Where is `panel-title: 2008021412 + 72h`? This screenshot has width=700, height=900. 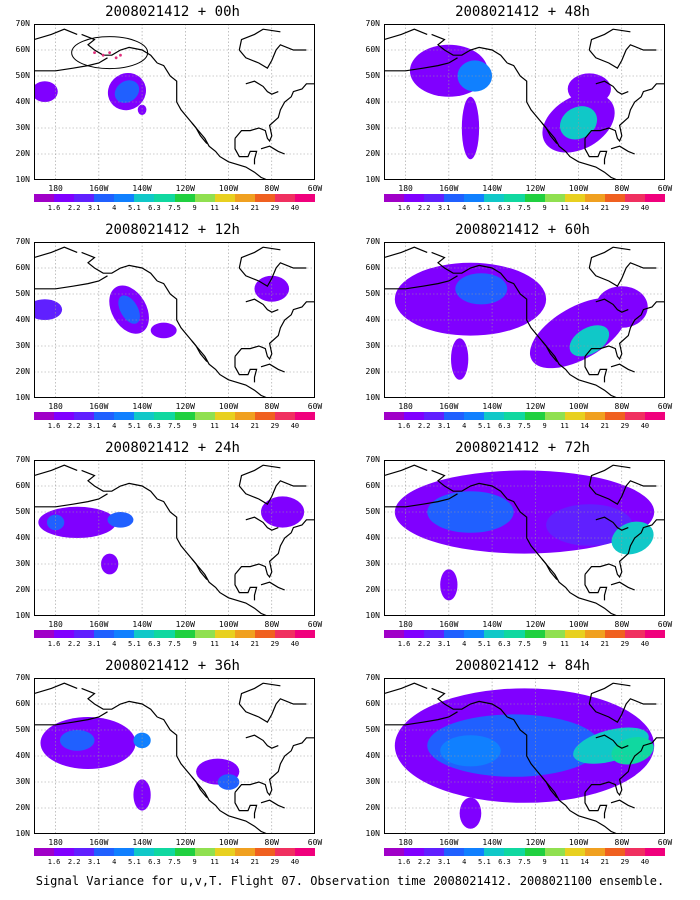 panel-title: 2008021412 + 72h is located at coordinates (522, 448).